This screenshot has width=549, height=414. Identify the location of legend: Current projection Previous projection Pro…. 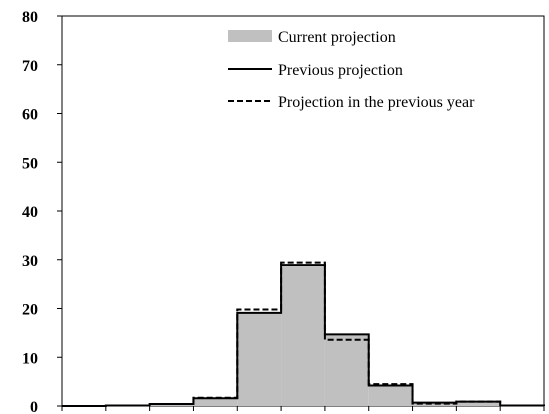
(351, 70).